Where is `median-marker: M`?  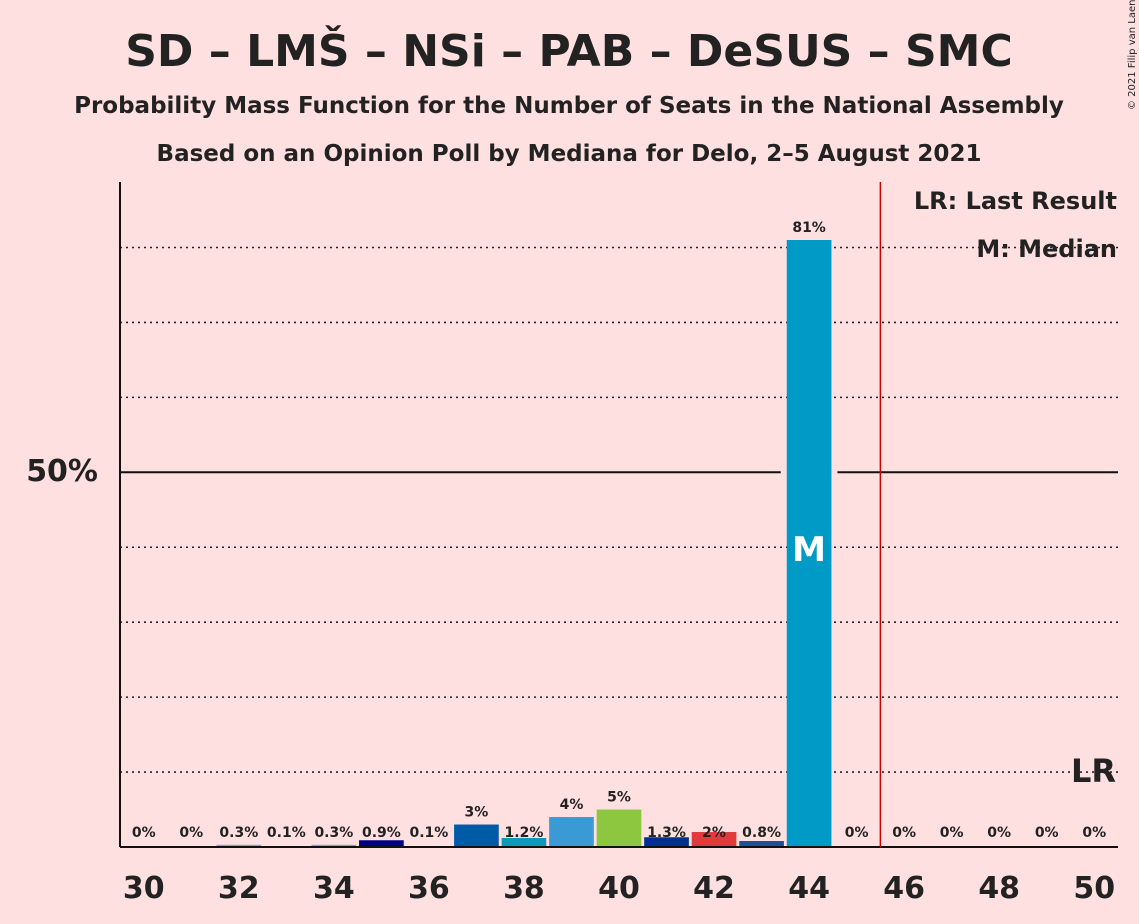 median-marker: M is located at coordinates (809, 550).